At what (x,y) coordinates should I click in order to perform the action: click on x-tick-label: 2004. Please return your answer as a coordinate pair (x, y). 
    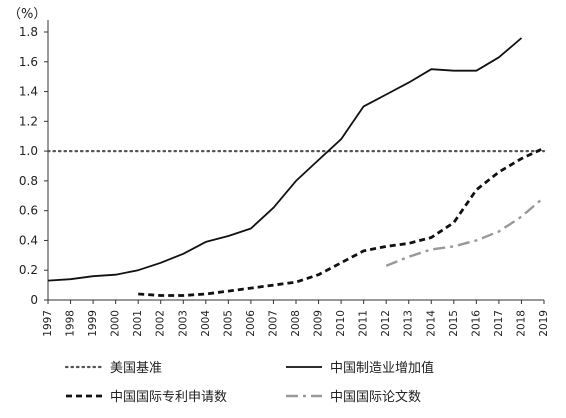
    Looking at the image, I should click on (206, 323).